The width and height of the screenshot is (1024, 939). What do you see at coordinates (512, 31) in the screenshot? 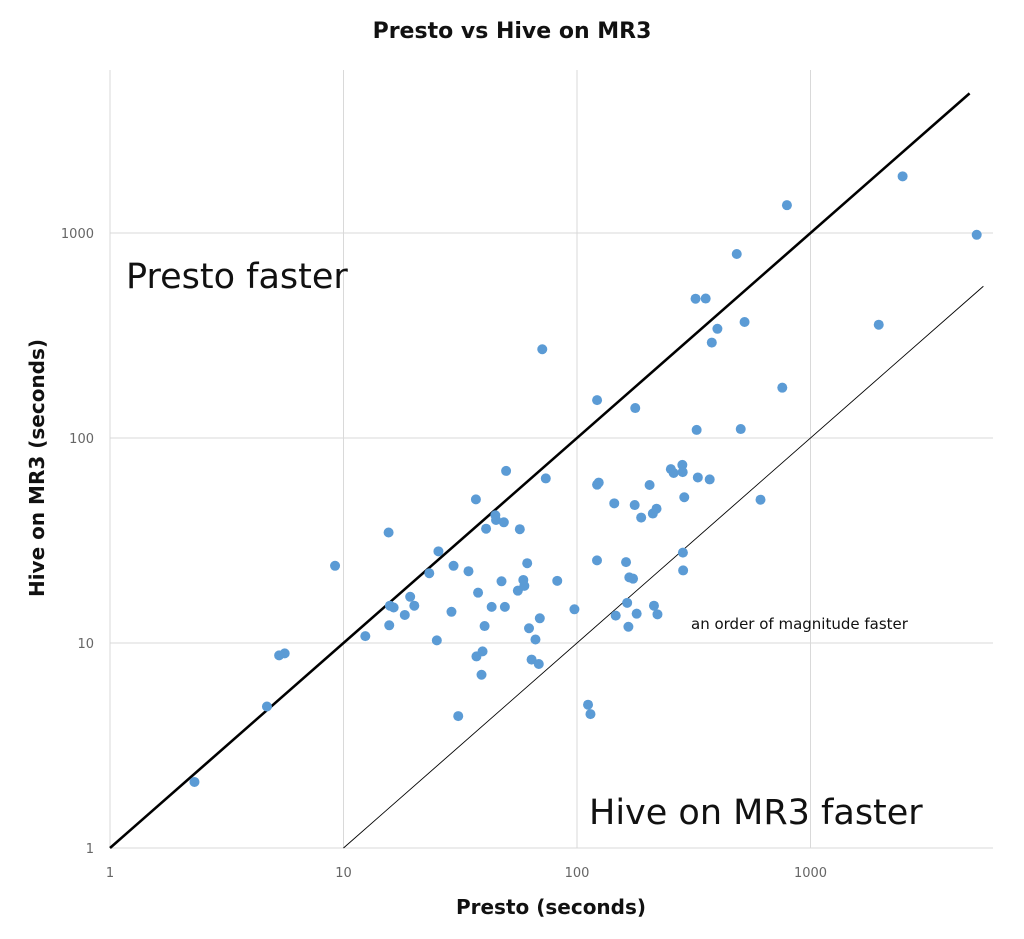
I see `chart-title: Presto vs Hive on MR3` at bounding box center [512, 31].